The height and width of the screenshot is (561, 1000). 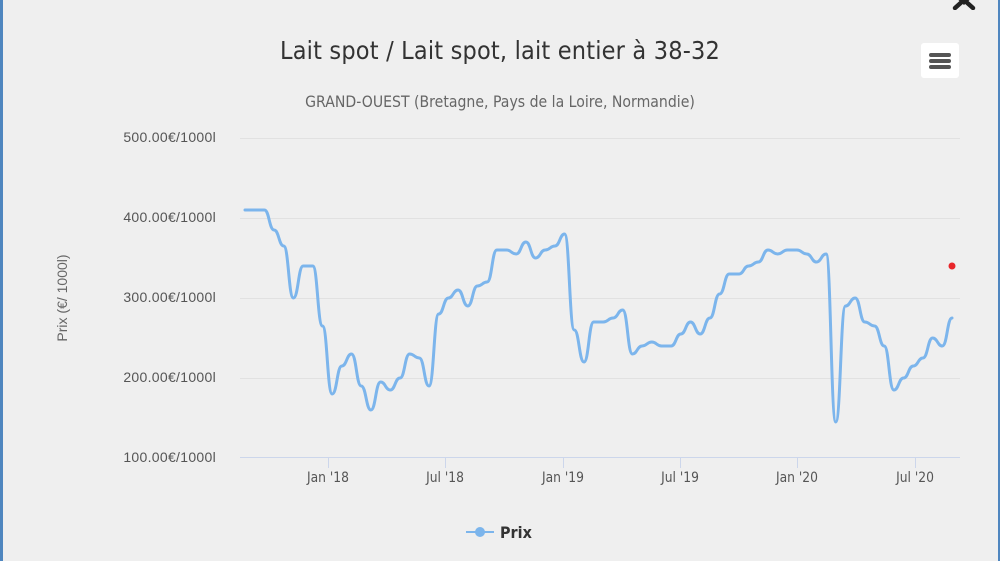 I want to click on last-data-point-marker, so click(x=952, y=266).